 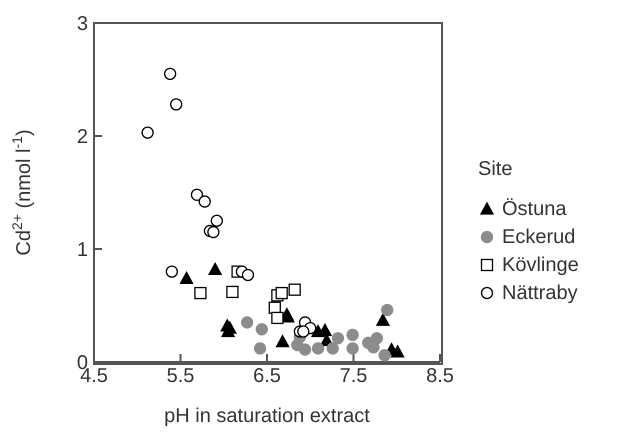 I want to click on y-tick-label: 3, so click(x=82, y=24).